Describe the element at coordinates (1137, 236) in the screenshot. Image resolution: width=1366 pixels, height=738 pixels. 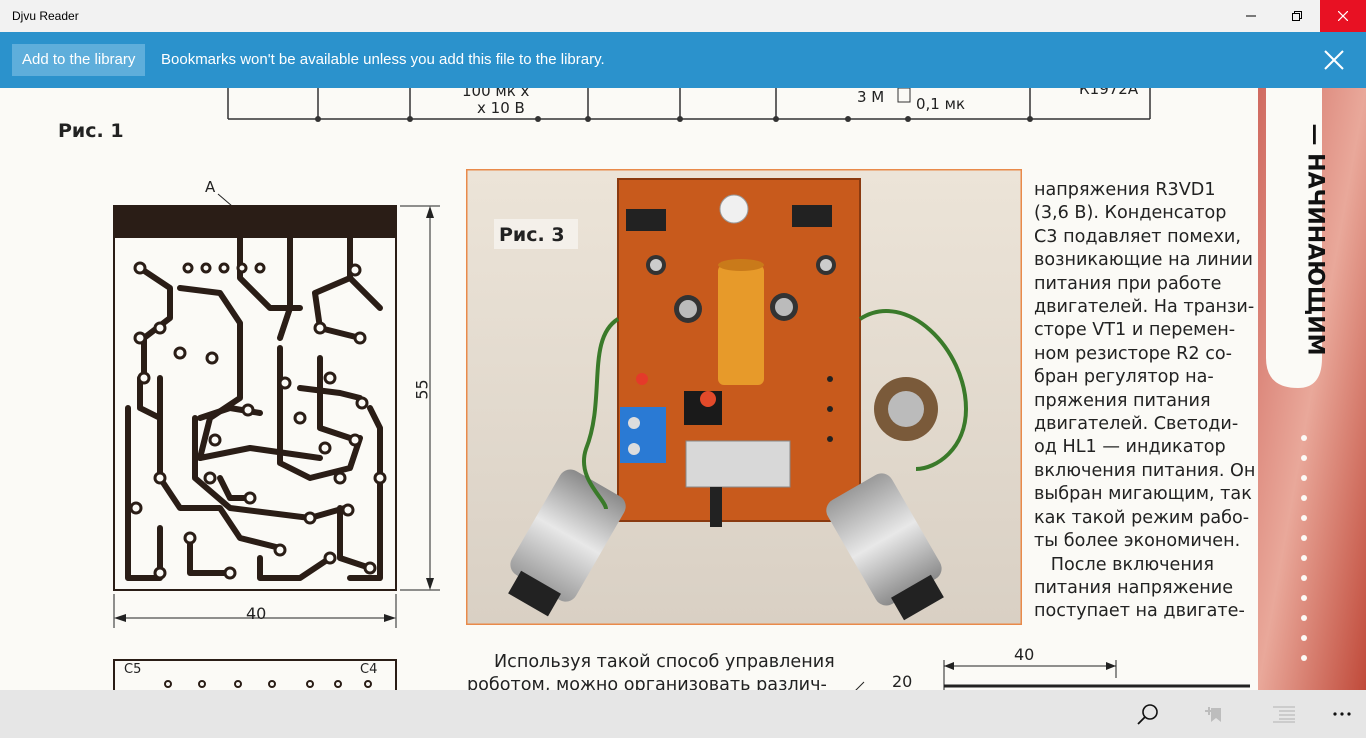
I see `body-line: С3 подавляет помехи,` at that location.